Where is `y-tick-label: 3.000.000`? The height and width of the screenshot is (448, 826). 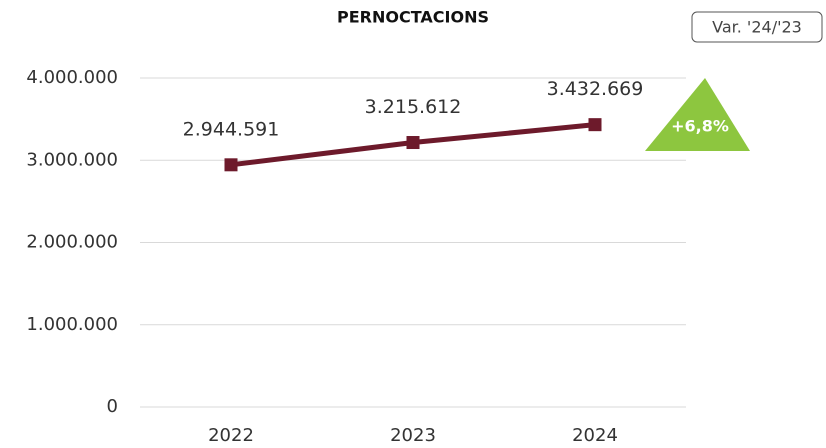 y-tick-label: 3.000.000 is located at coordinates (72, 159).